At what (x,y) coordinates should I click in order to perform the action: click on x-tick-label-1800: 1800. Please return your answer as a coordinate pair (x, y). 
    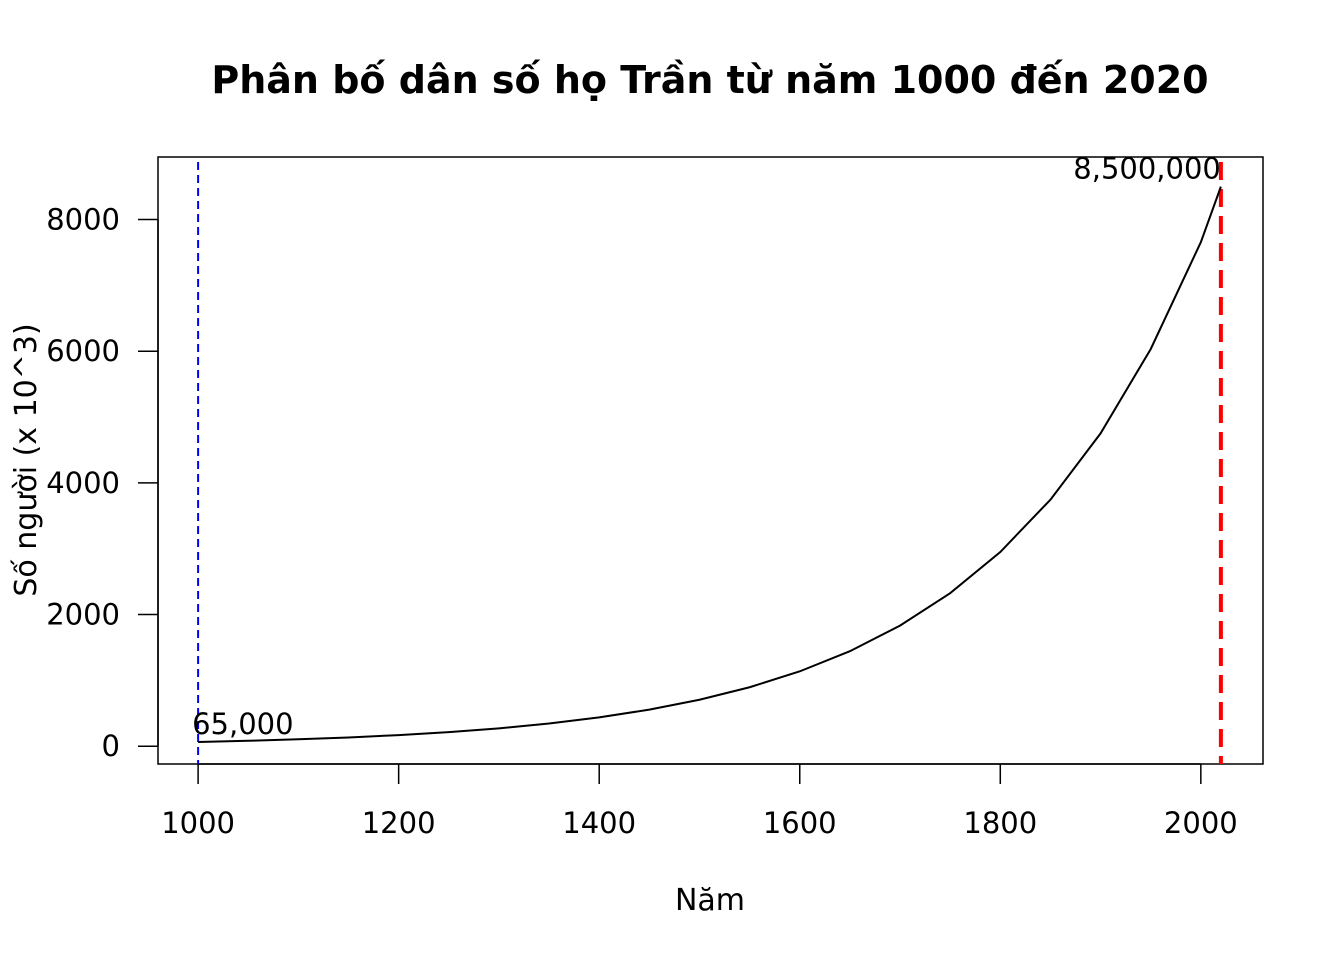
    Looking at the image, I should click on (1000, 823).